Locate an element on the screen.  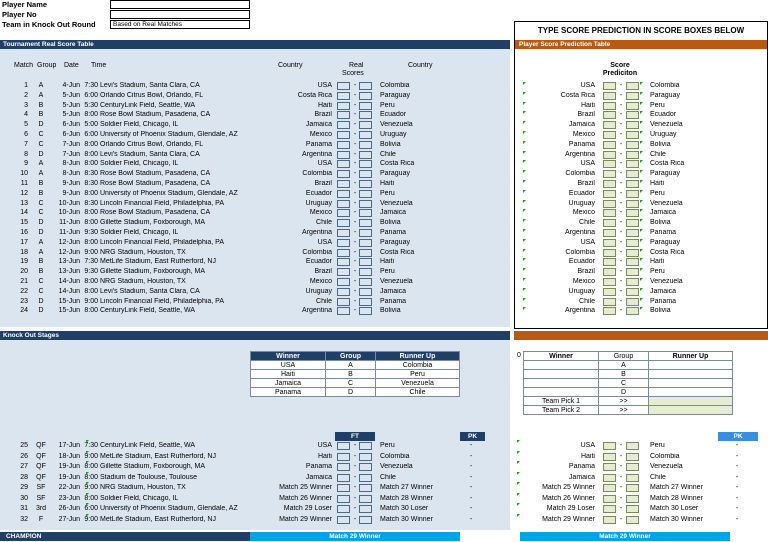
grp-runnerup: Colombia is located at coordinates (417, 365).